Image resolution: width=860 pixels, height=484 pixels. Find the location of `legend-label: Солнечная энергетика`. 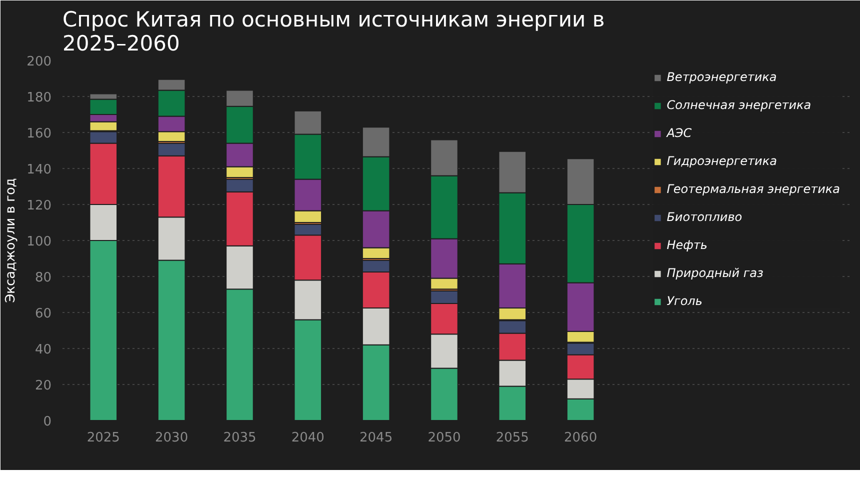

legend-label: Солнечная энергетика is located at coordinates (739, 105).